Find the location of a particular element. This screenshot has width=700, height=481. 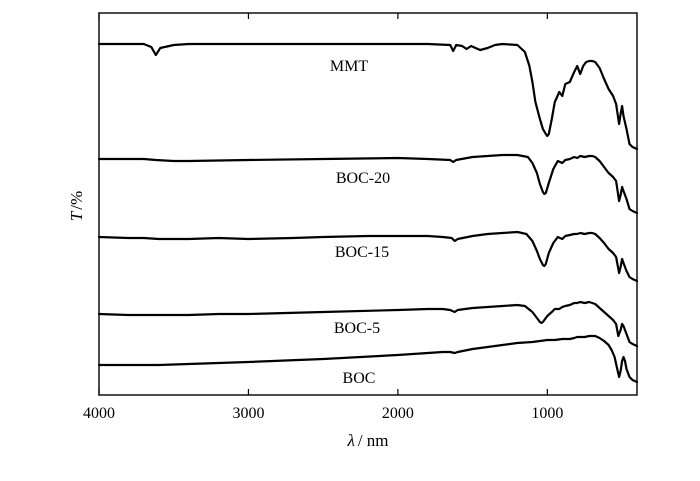

series-label-boc: BOC is located at coordinates (359, 378).